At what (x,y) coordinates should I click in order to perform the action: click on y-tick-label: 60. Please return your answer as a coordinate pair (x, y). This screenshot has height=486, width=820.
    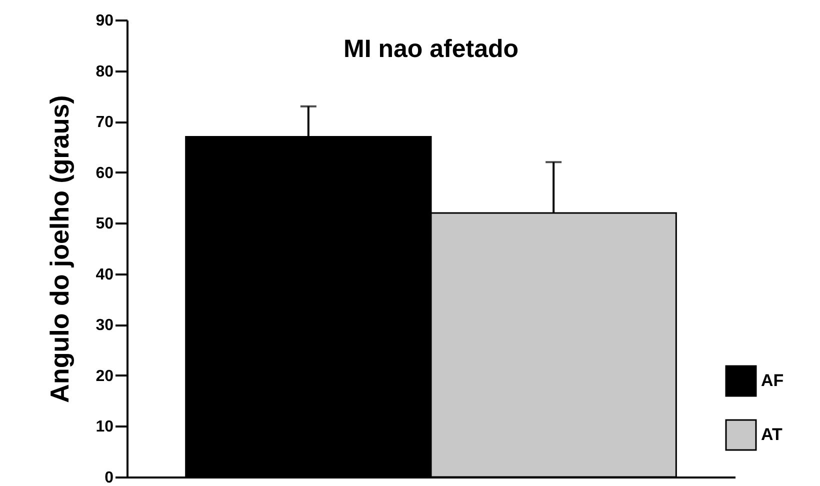
    Looking at the image, I should click on (105, 173).